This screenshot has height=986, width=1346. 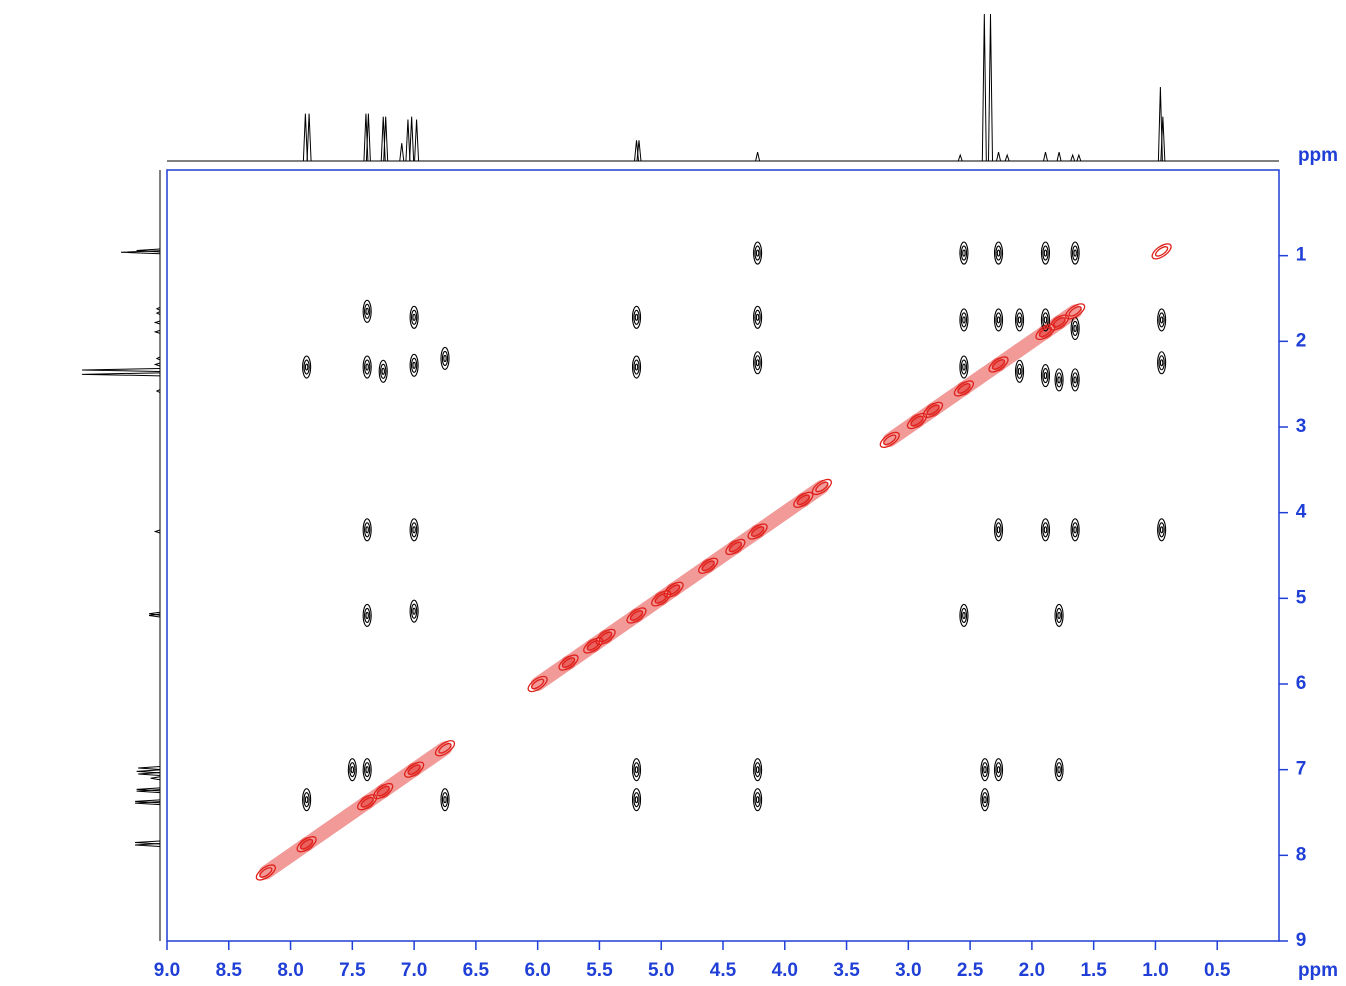 I want to click on x-tick-label: 5.0, so click(x=661, y=970).